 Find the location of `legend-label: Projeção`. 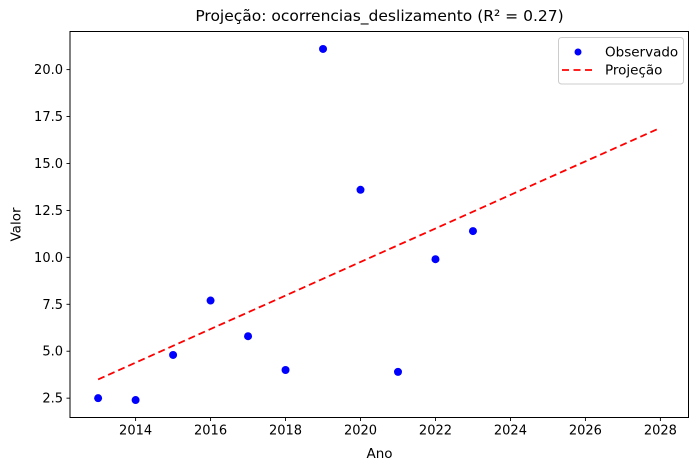

legend-label: Projeção is located at coordinates (633, 71).